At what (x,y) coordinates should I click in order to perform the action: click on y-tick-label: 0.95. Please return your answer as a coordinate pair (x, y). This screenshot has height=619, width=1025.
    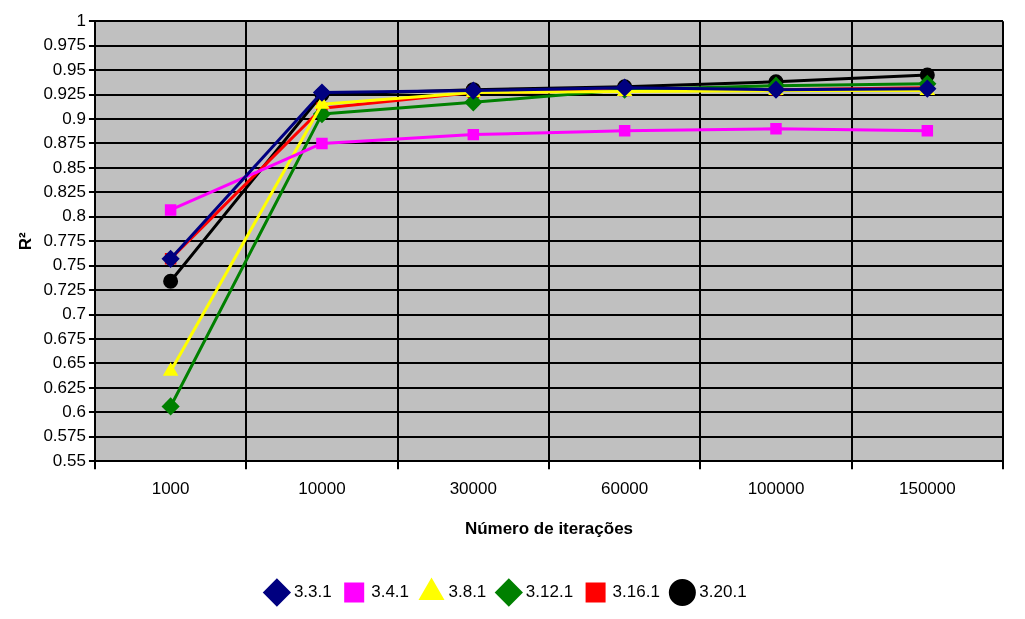
    Looking at the image, I should click on (69, 69).